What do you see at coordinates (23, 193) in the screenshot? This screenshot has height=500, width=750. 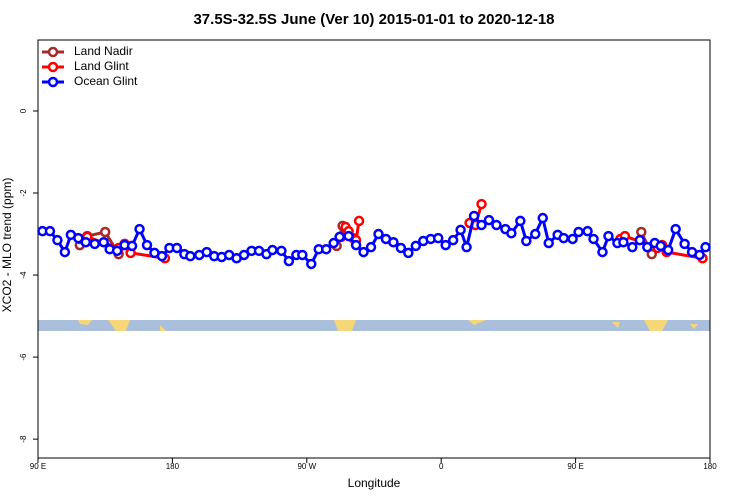 I see `y-tick-label: -2` at bounding box center [23, 193].